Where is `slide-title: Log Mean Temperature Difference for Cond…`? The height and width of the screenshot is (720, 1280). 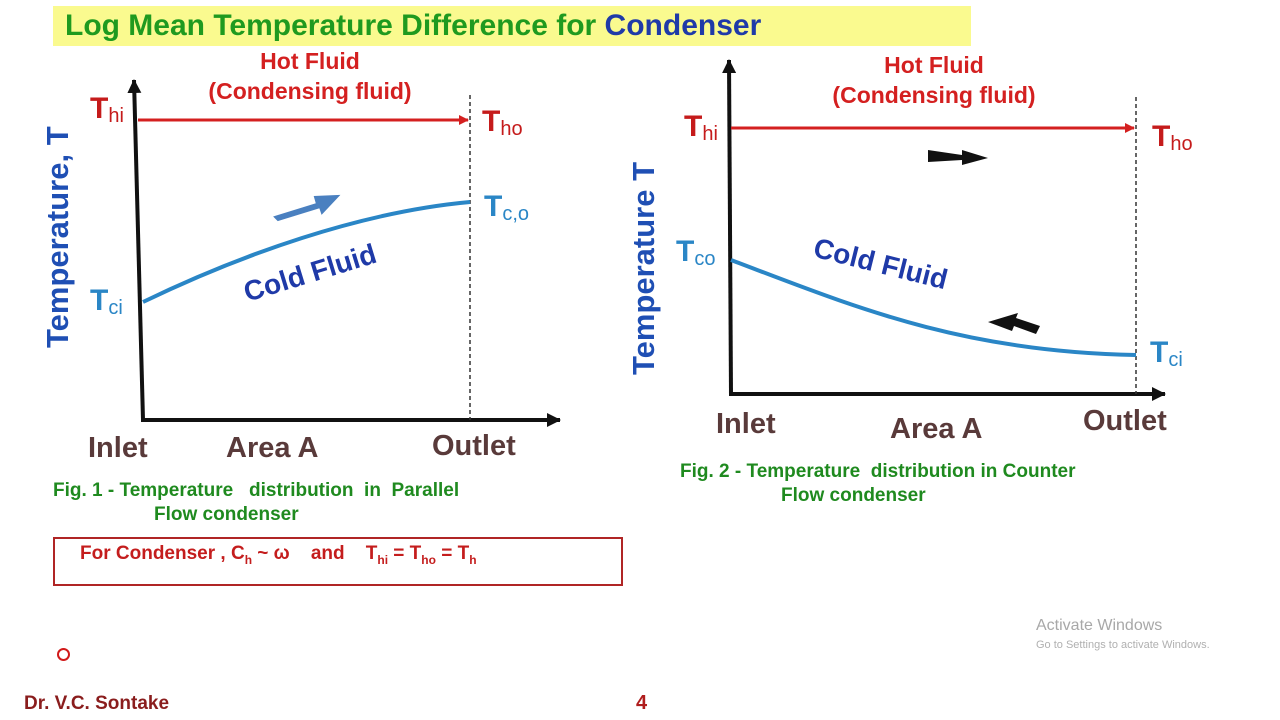 slide-title: Log Mean Temperature Difference for Cond… is located at coordinates (413, 25).